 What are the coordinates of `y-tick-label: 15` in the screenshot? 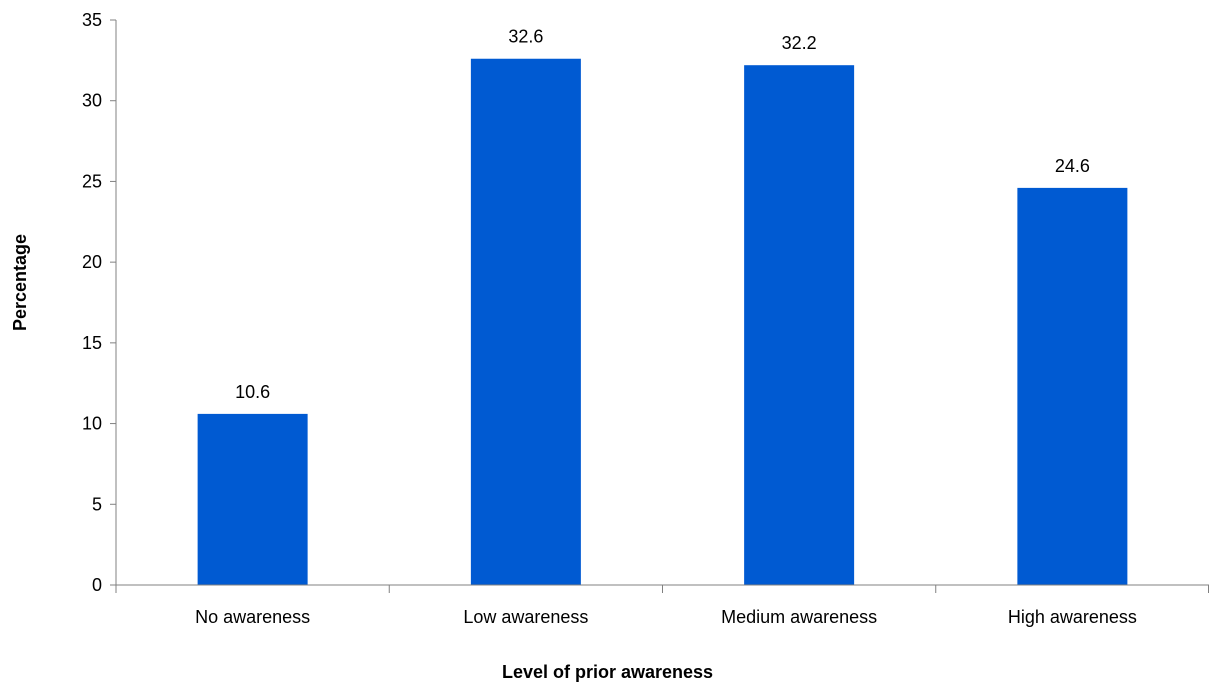 It's located at (92, 343).